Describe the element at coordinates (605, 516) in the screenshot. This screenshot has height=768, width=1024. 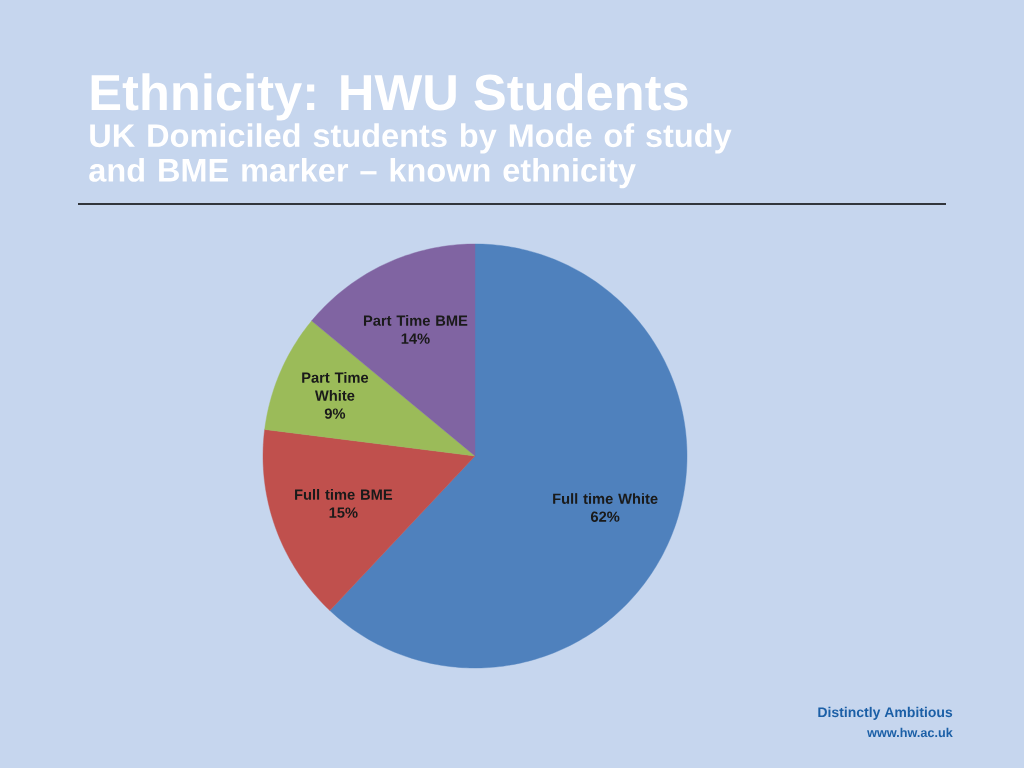
I see `data-label: 62%` at that location.